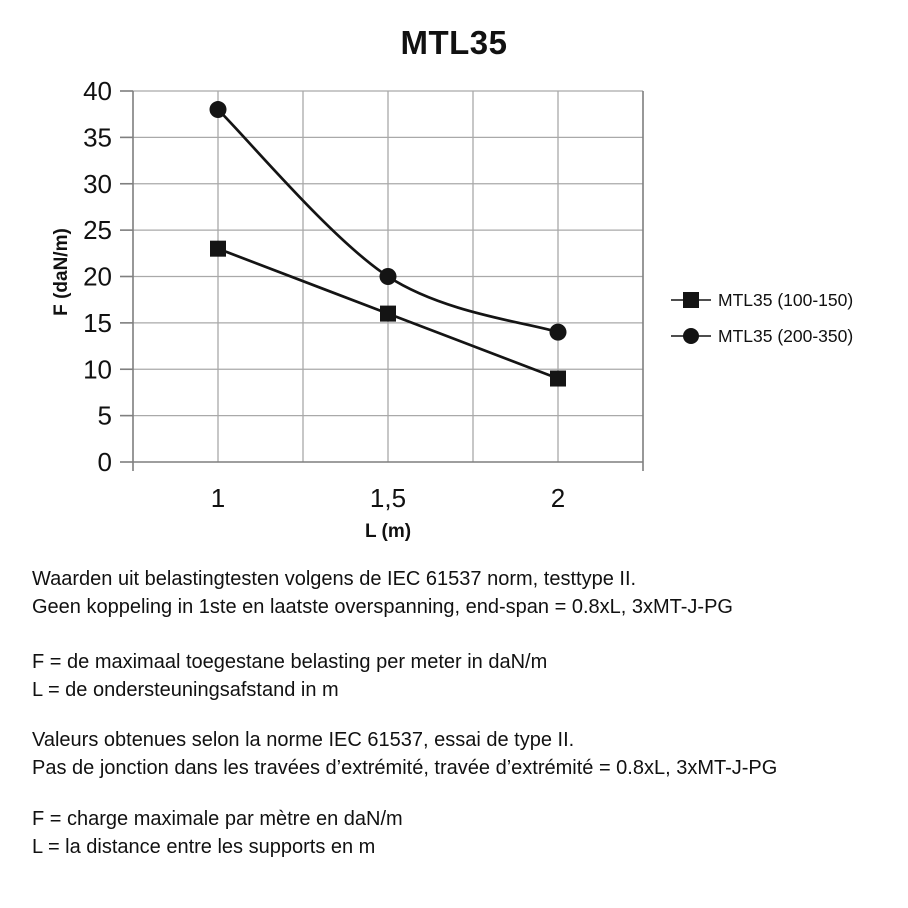 The height and width of the screenshot is (908, 908). I want to click on legend-label: MTL35 (200-350), so click(785, 336).